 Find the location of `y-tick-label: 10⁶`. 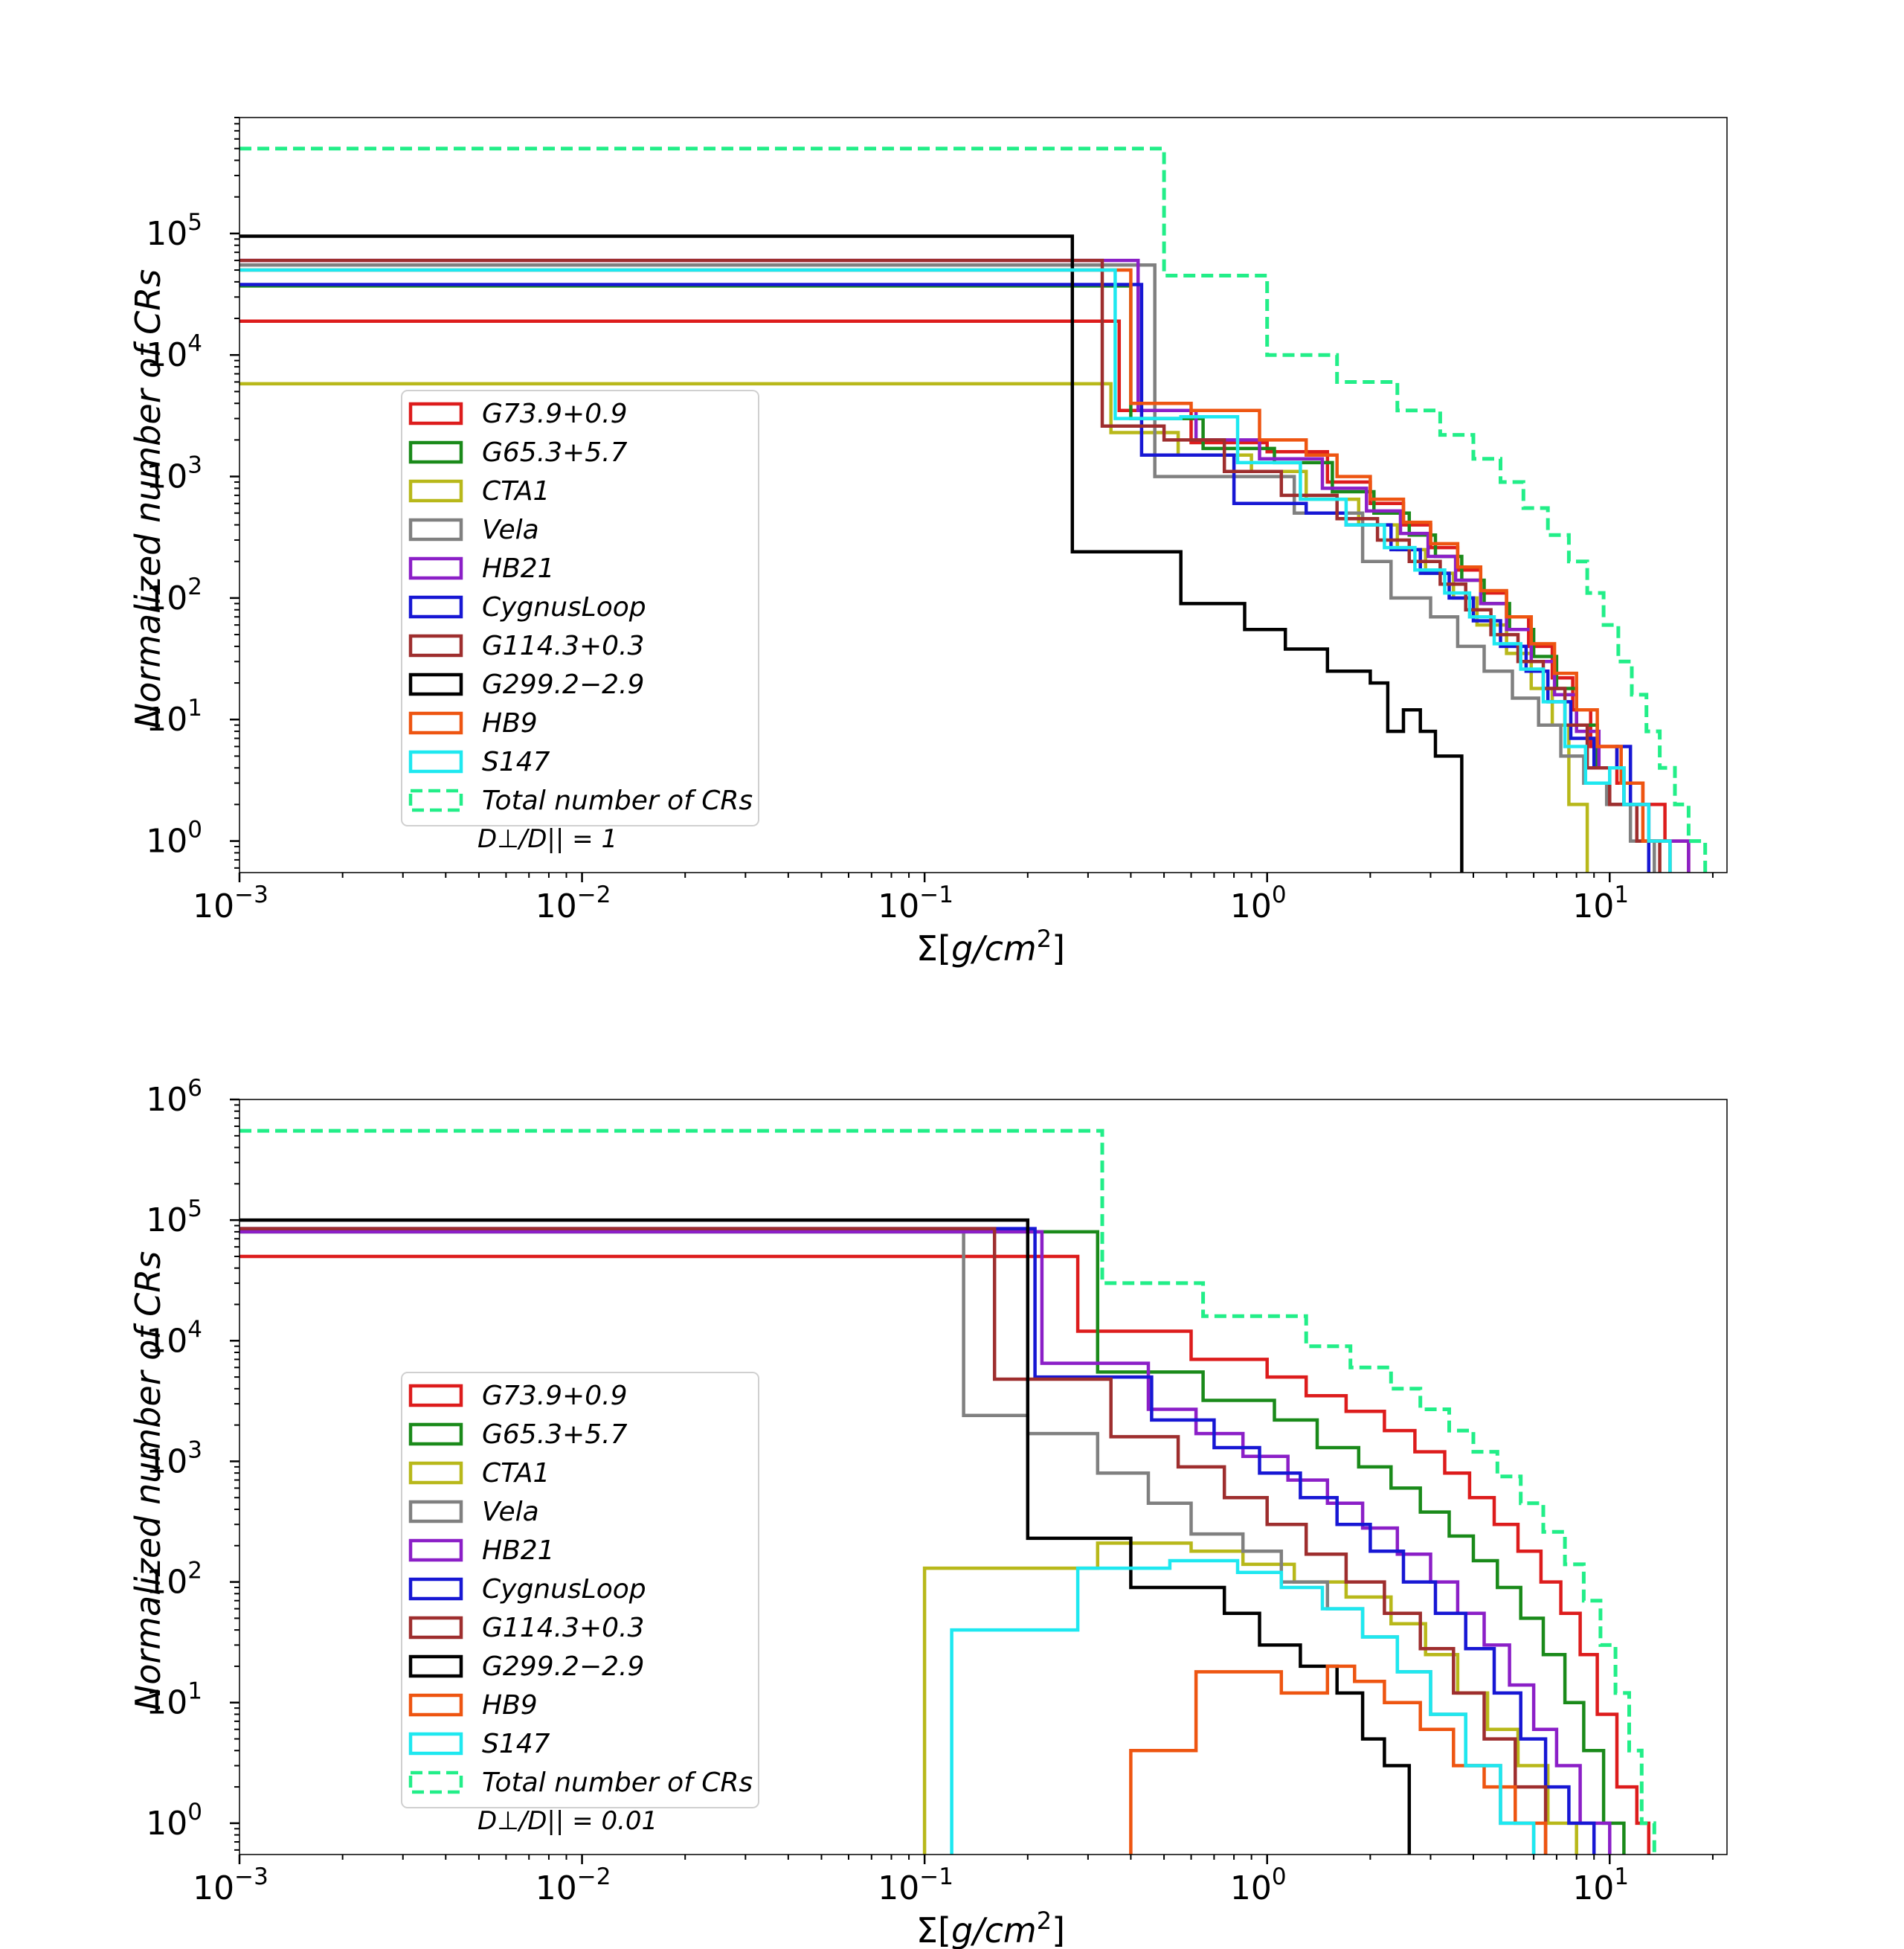

y-tick-label: 10⁶ is located at coordinates (174, 1097).